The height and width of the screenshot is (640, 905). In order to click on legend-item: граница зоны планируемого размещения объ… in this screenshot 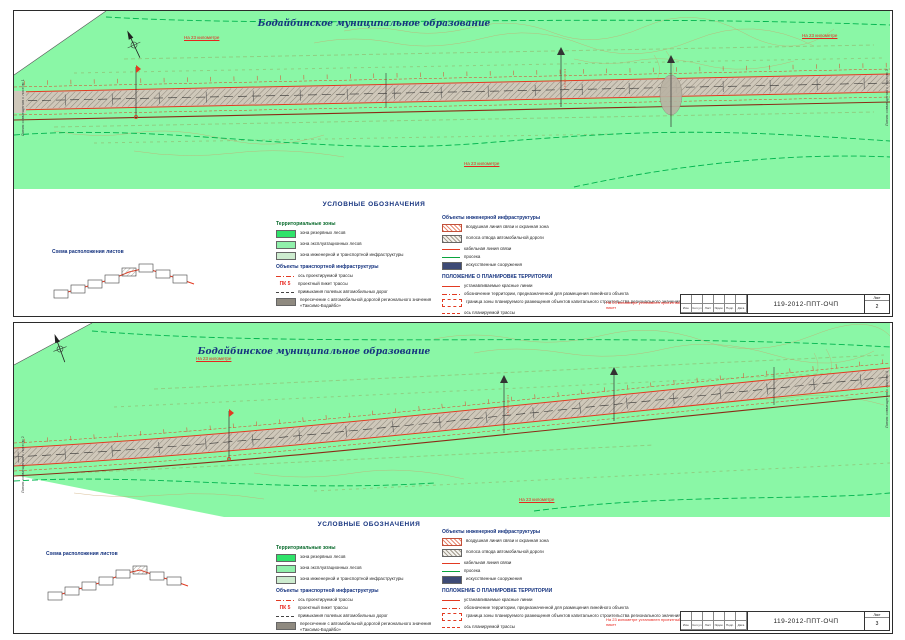, I will do `click(569, 303)`.